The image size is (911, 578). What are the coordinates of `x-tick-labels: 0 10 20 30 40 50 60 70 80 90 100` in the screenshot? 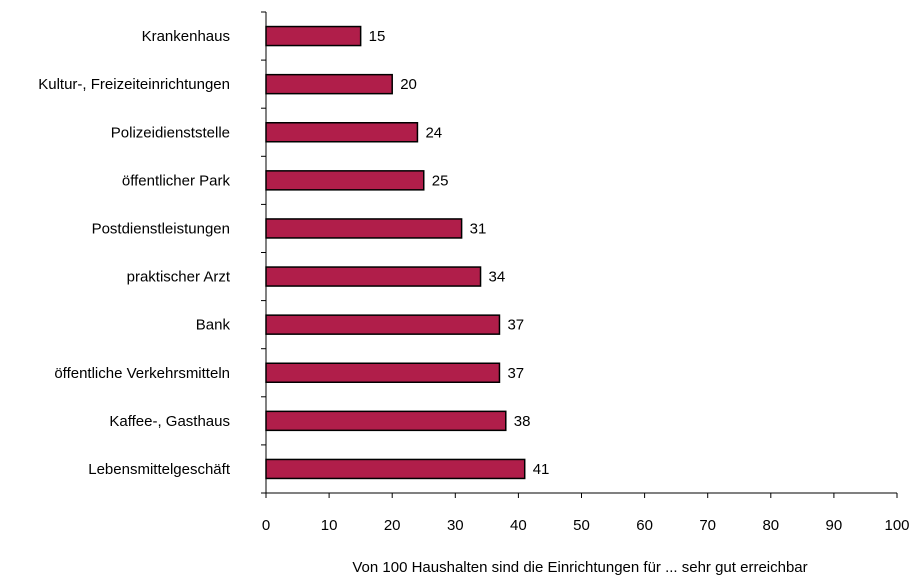 It's located at (586, 525).